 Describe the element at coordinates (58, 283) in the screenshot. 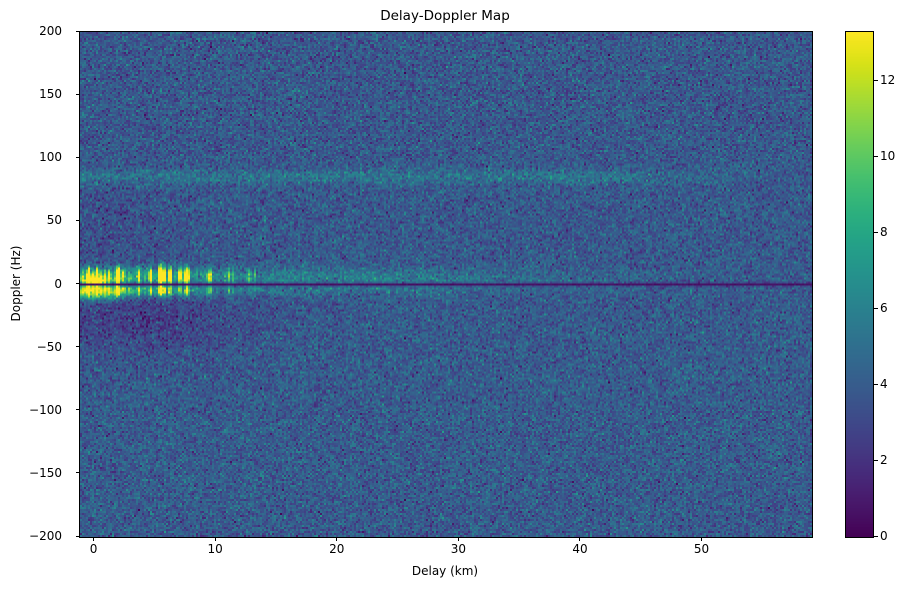

I see `y-tick-label: 0` at that location.